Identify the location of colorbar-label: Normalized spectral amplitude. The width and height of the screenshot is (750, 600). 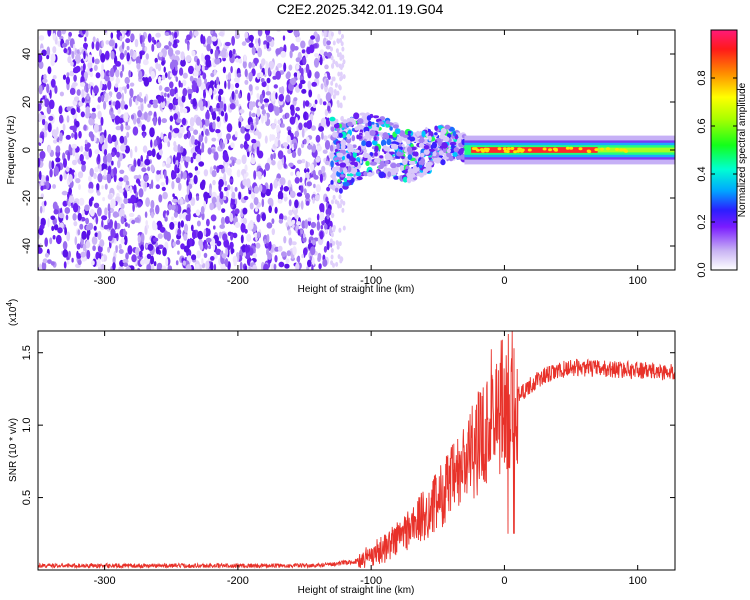
(742, 149).